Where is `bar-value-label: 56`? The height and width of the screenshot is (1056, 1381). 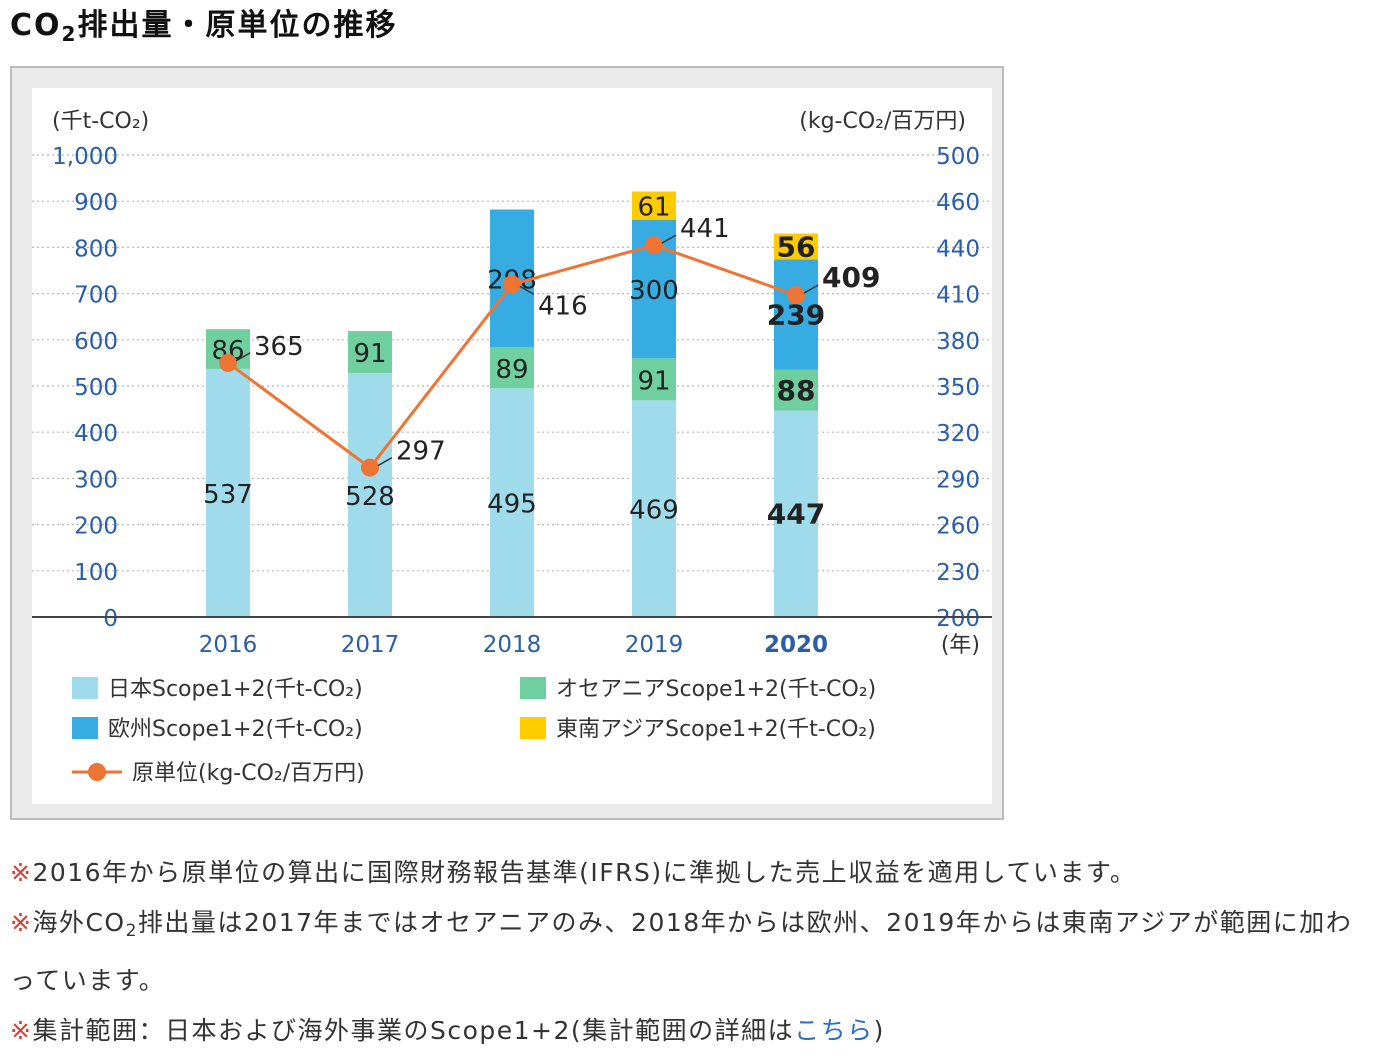
bar-value-label: 56 is located at coordinates (796, 246).